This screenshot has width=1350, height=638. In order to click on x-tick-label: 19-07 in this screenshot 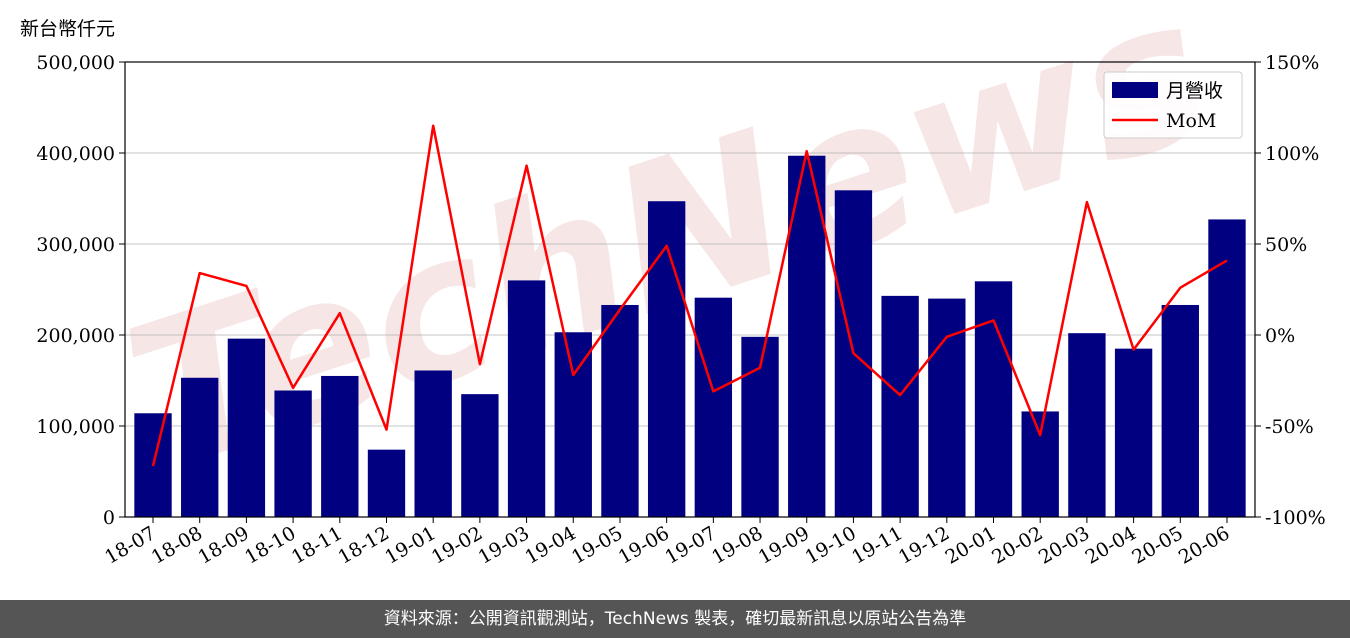, I will do `click(690, 545)`.